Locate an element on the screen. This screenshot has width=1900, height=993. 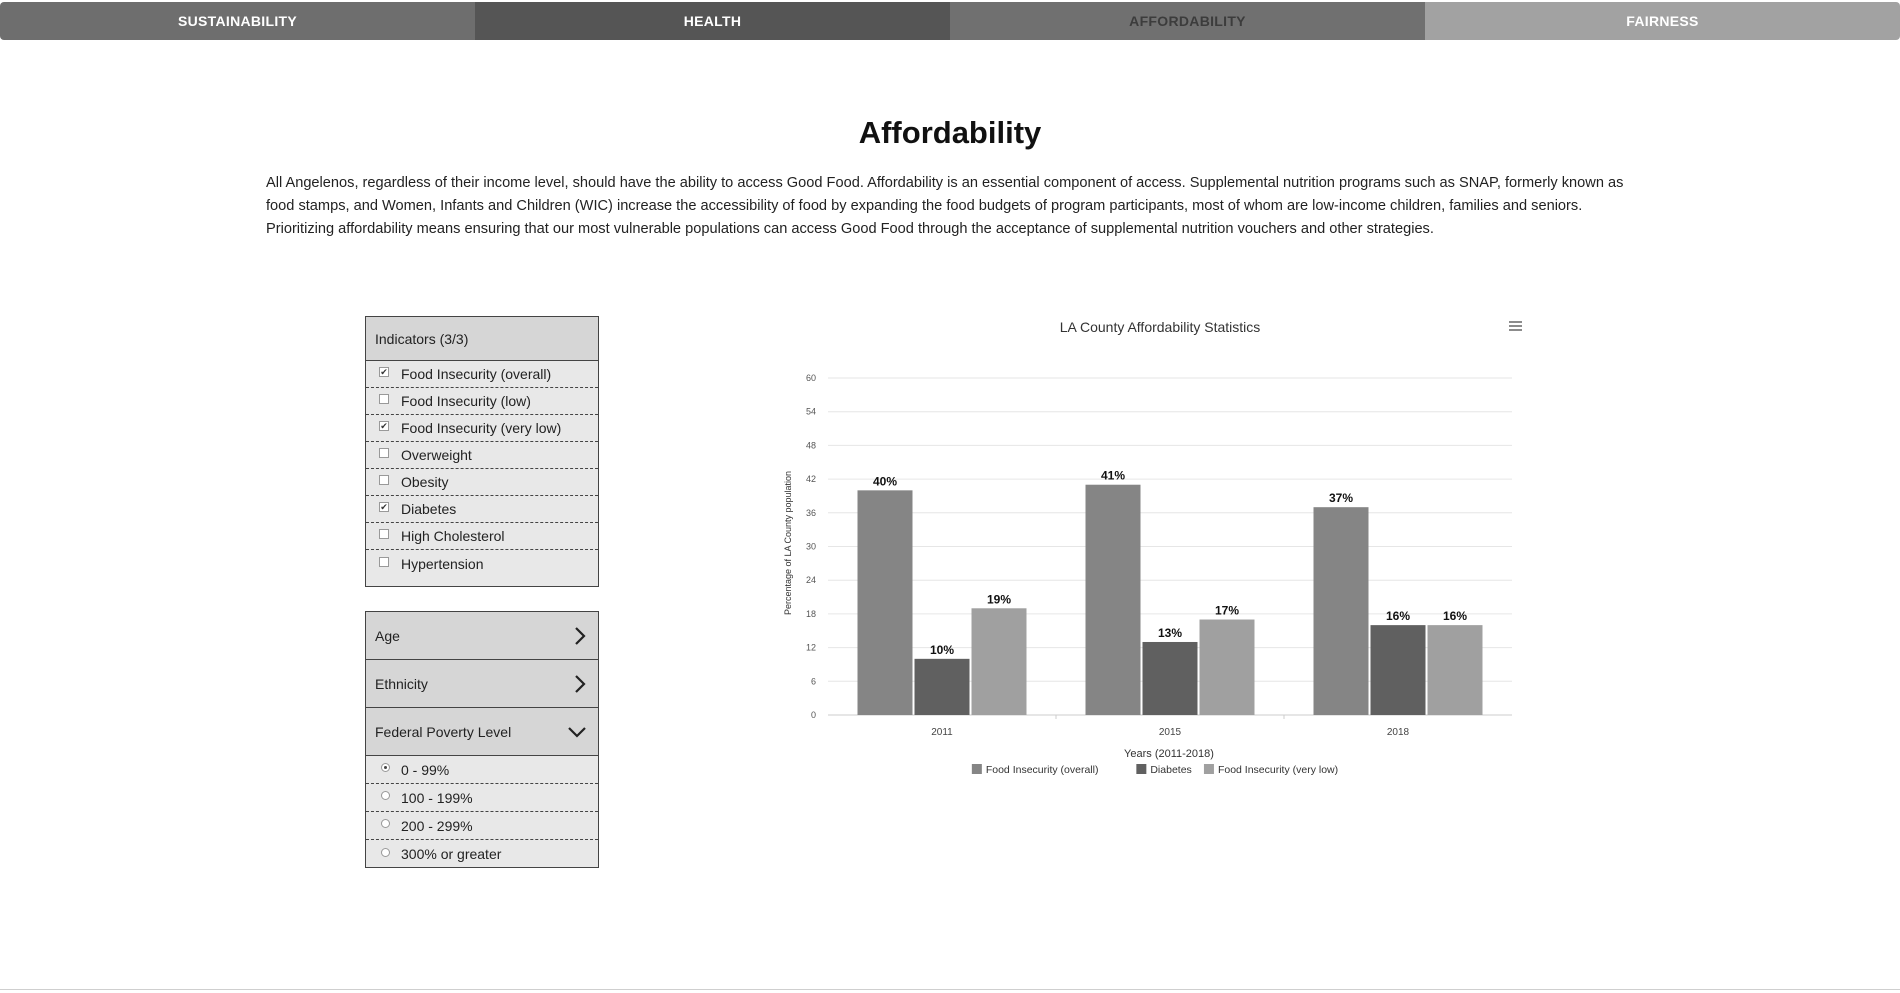
indicators-header: Indicators (3/3) is located at coordinates (482, 339).